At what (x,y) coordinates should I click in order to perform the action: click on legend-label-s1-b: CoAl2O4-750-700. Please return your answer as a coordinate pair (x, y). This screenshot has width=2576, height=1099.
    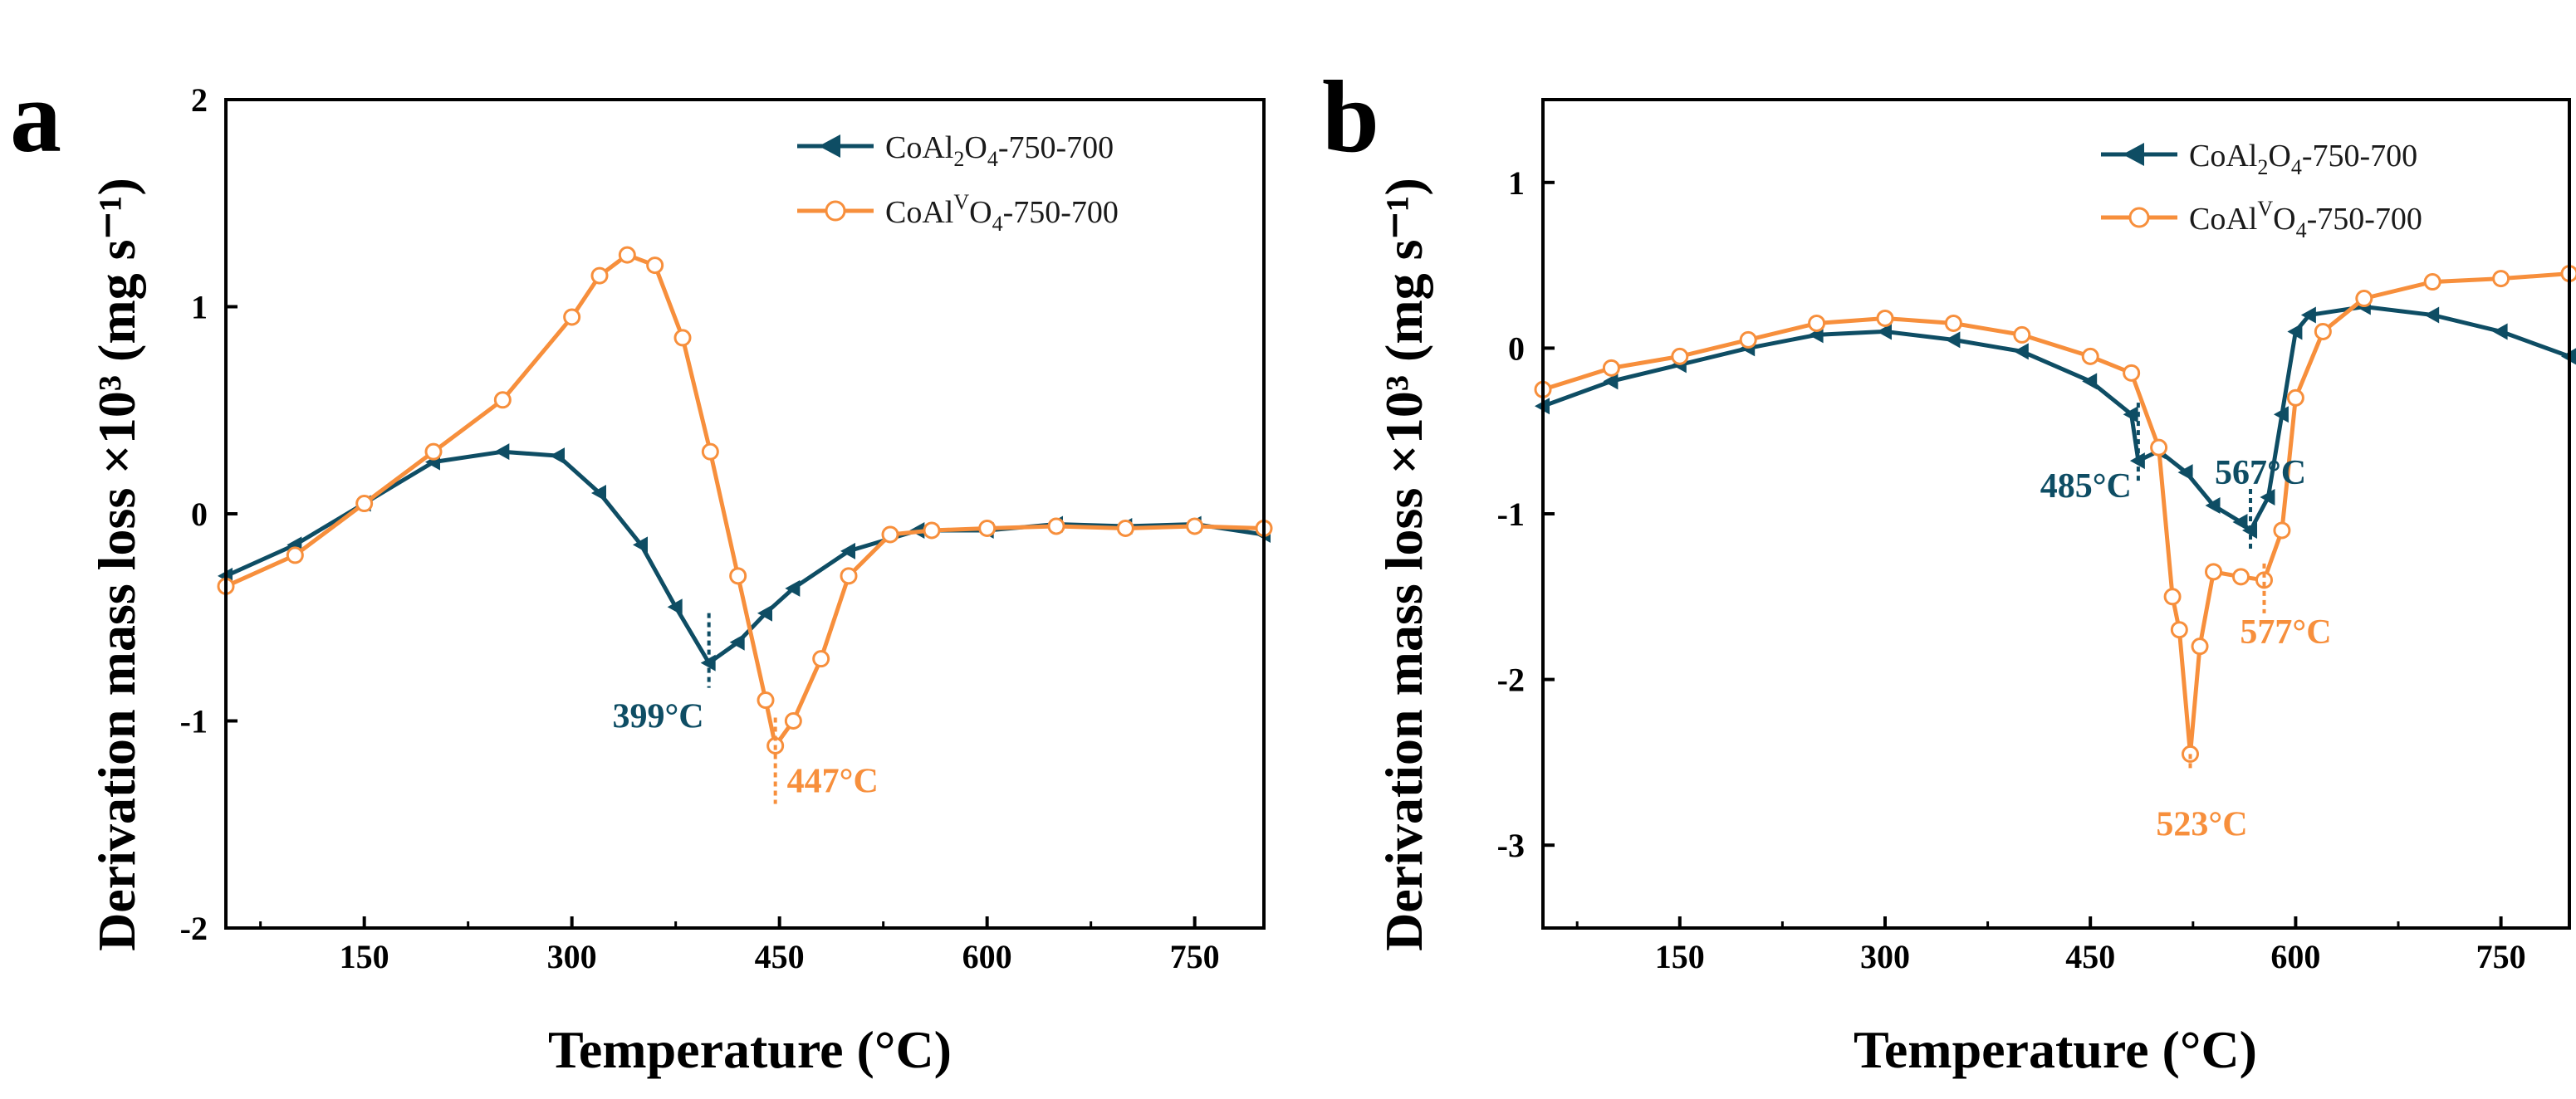
    Looking at the image, I should click on (2303, 159).